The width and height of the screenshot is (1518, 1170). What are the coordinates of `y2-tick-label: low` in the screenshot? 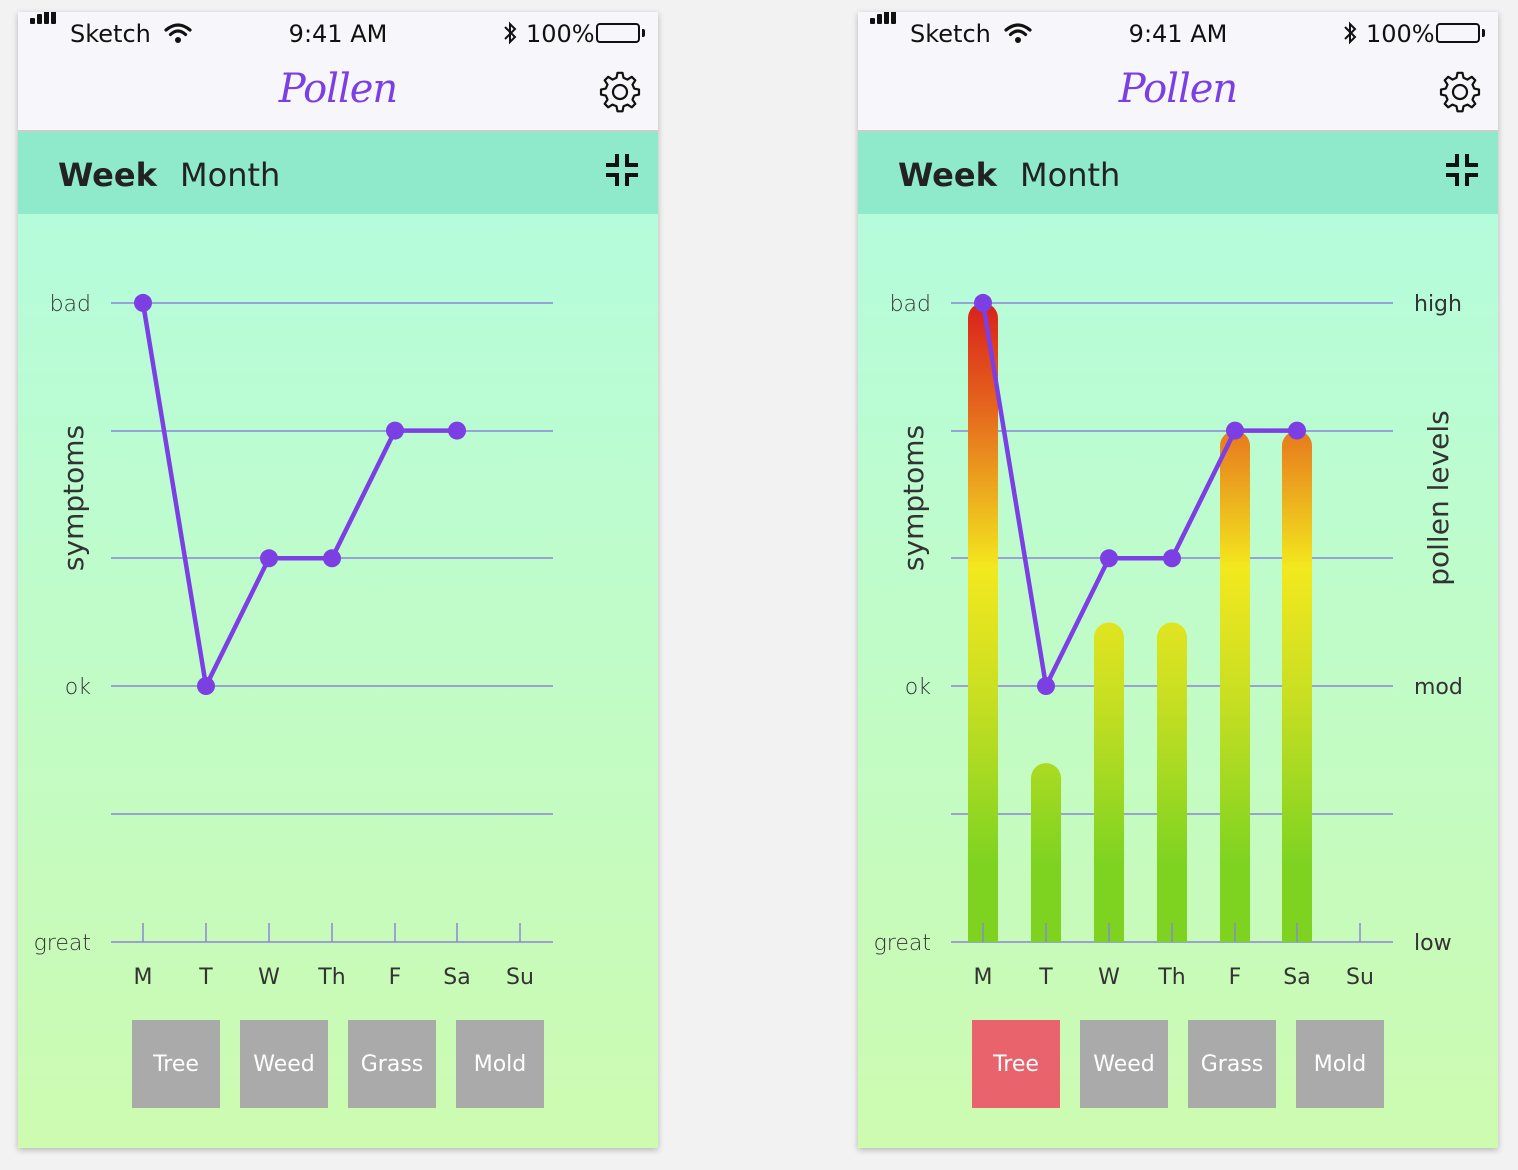 It's located at (1433, 943).